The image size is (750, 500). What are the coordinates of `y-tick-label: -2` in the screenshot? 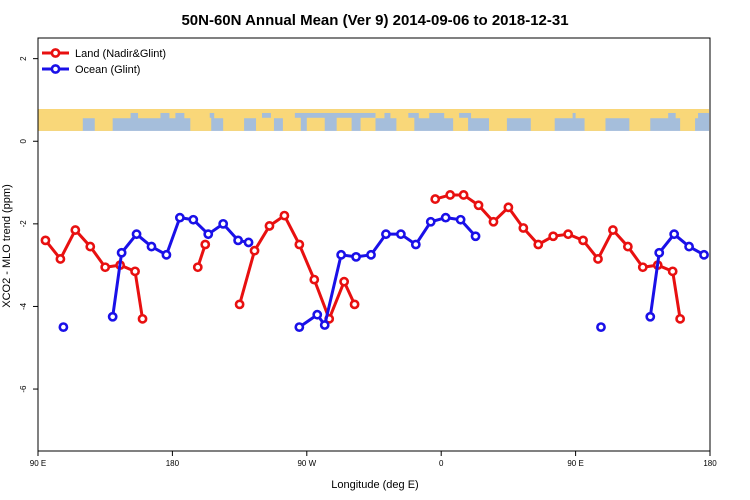 It's located at (23, 224).